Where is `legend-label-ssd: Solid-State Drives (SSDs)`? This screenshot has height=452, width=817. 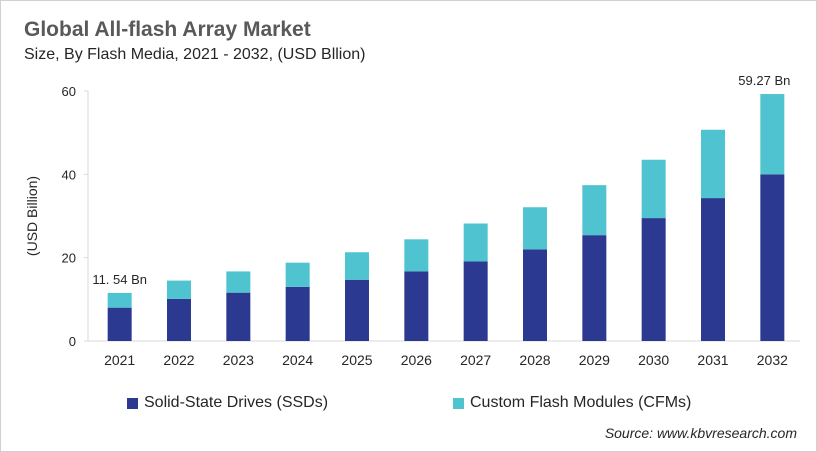
legend-label-ssd: Solid-State Drives (SSDs) is located at coordinates (236, 402).